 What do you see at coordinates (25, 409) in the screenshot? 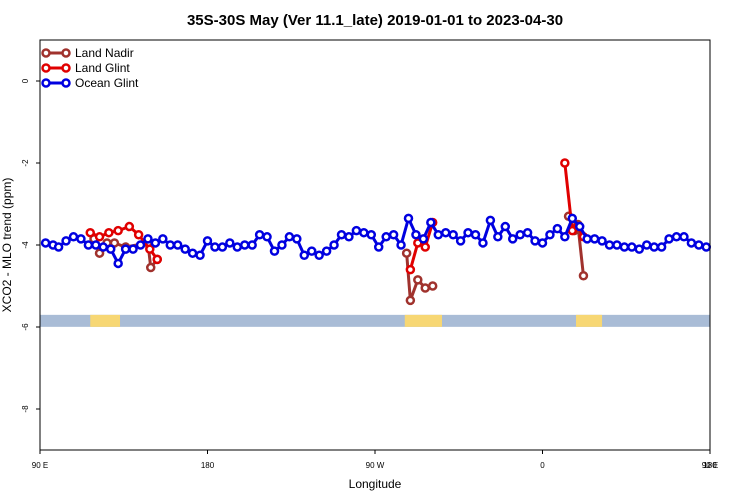
I see `y-tick-label-4: -8` at bounding box center [25, 409].